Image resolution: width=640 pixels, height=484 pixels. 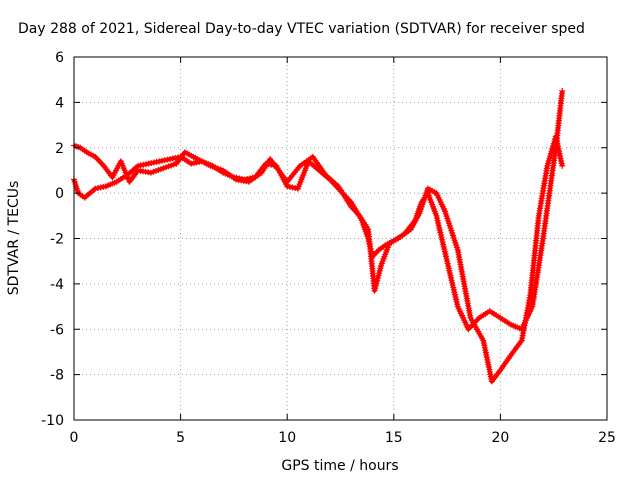 What do you see at coordinates (74, 438) in the screenshot?
I see `x-tick-label: 0` at bounding box center [74, 438].